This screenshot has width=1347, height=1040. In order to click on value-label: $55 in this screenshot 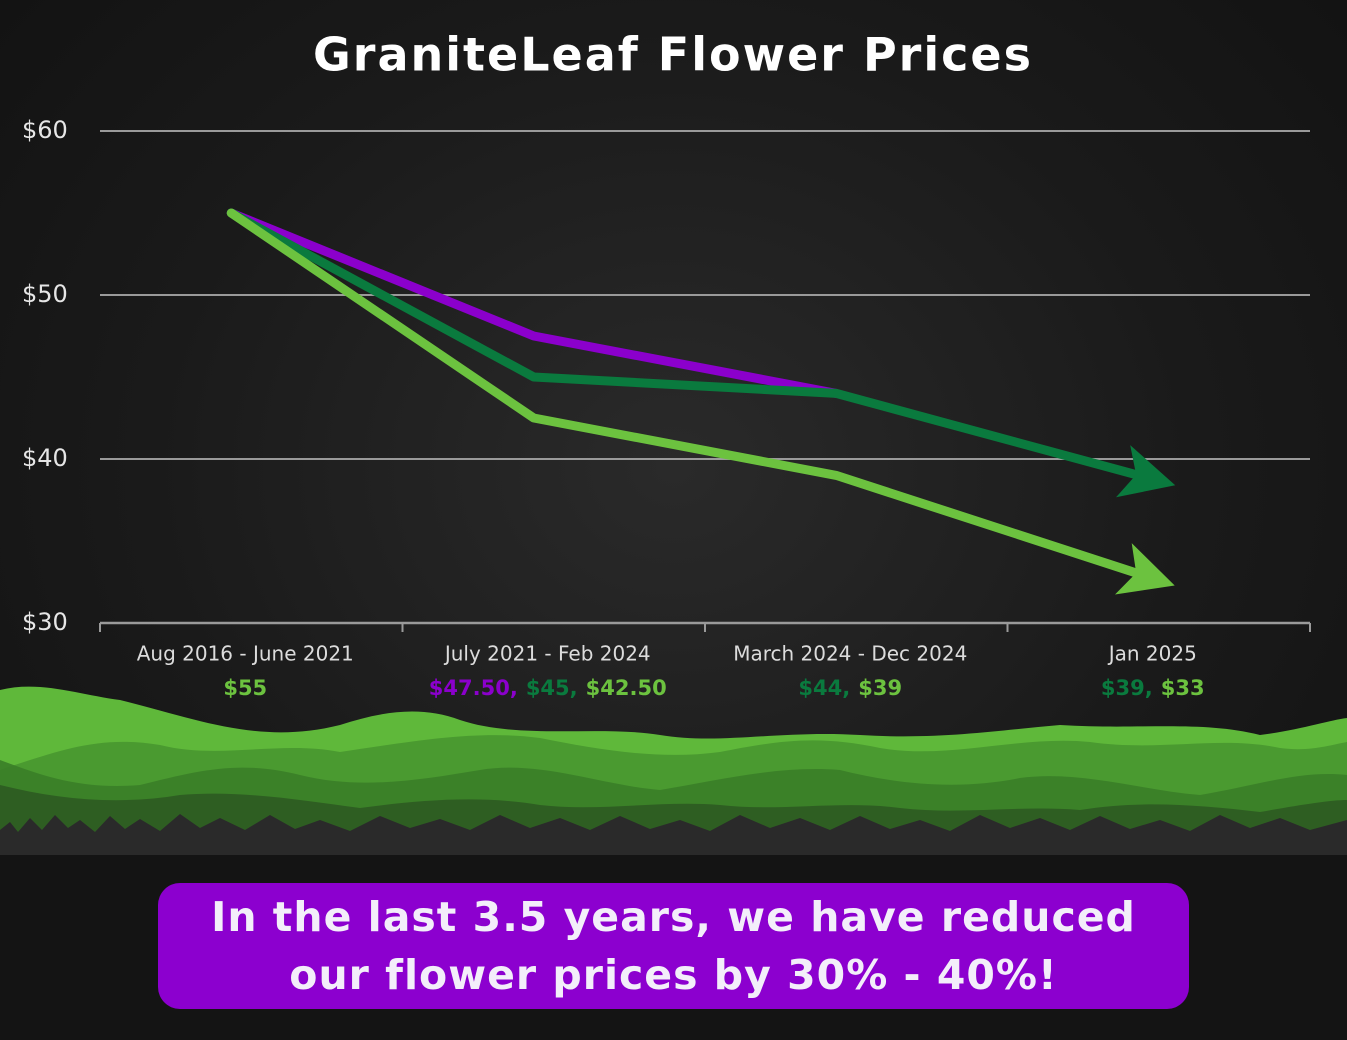, I will do `click(245, 688)`.